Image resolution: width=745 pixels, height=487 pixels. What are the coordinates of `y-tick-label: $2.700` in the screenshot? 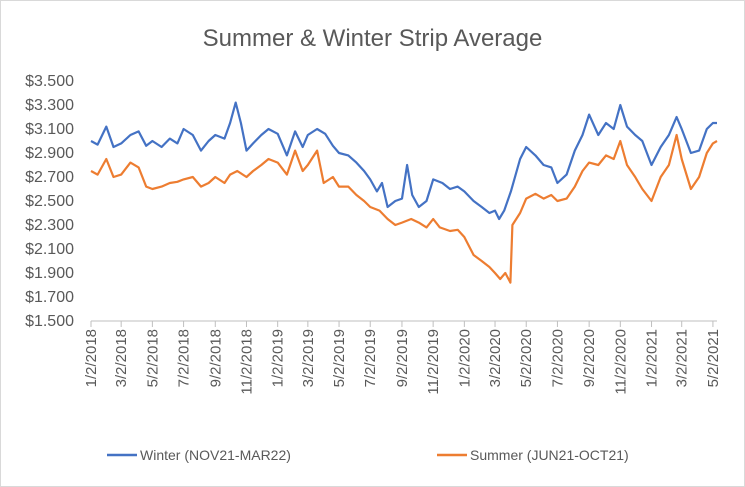 It's located at (49, 177).